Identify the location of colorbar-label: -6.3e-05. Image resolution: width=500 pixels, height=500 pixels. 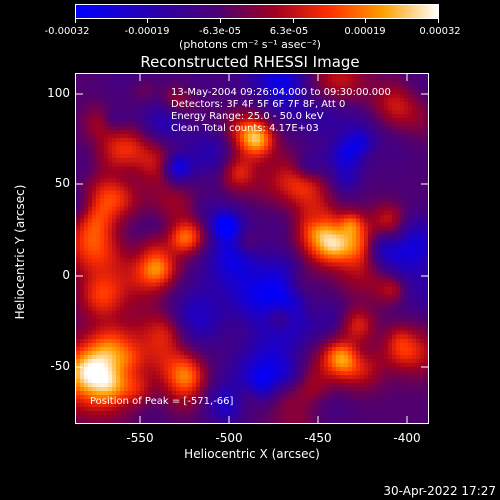
(220, 31).